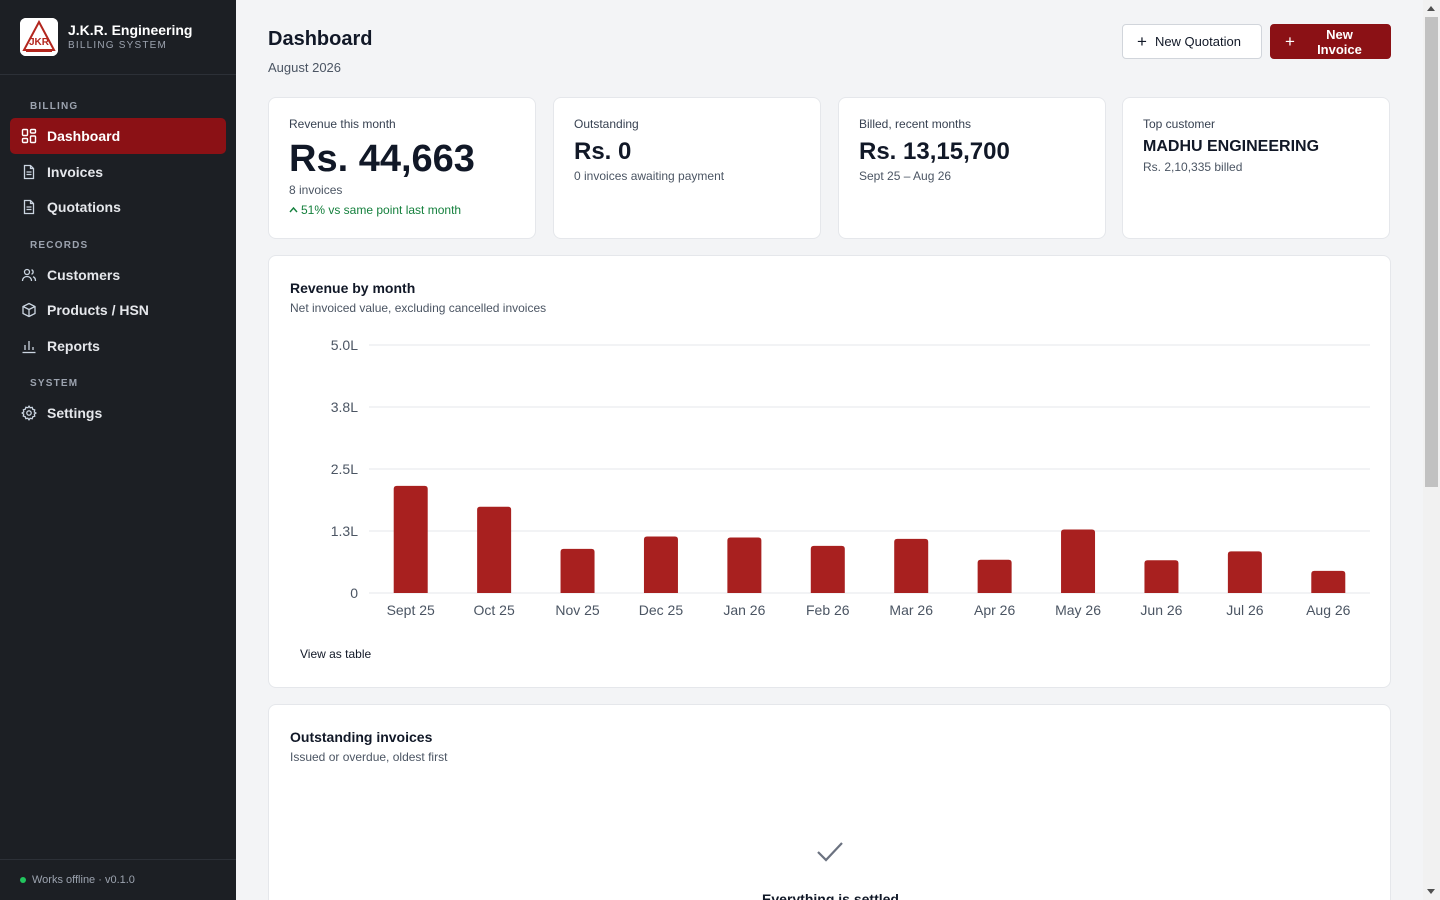 Image resolution: width=1440 pixels, height=900 pixels. I want to click on y-tick-label: 3.8L, so click(344, 407).